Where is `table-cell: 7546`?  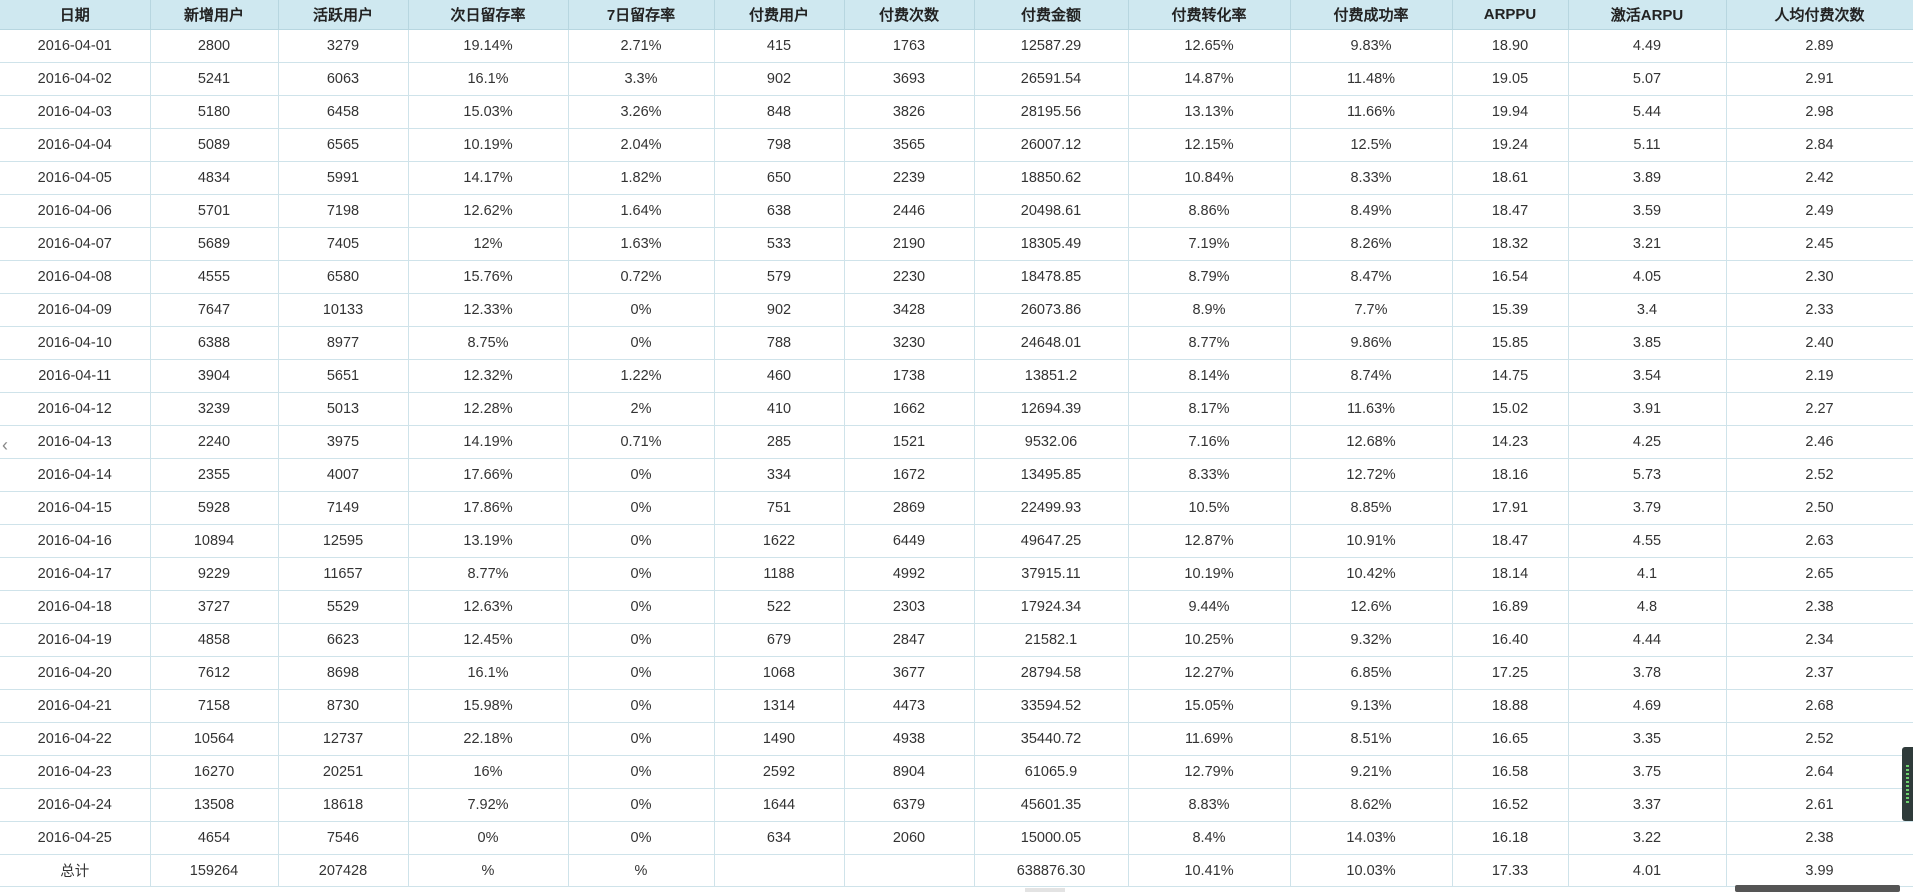
table-cell: 7546 is located at coordinates (343, 838).